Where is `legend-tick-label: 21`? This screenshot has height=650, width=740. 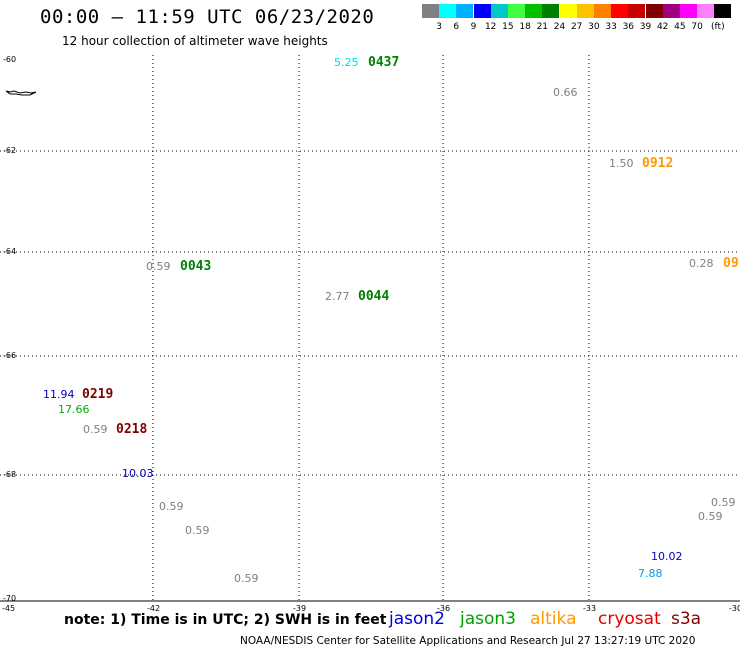 legend-tick-label: 21 is located at coordinates (542, 27).